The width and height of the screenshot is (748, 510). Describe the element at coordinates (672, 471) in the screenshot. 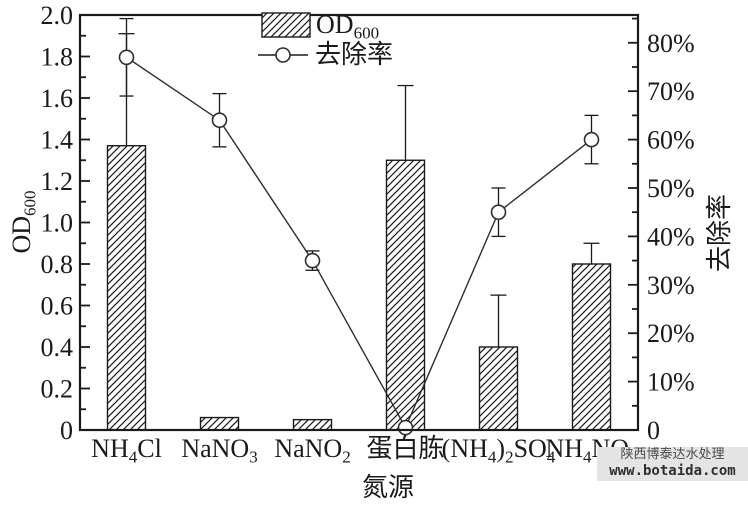

I see `watermark-url-text: www.botaida.com` at that location.